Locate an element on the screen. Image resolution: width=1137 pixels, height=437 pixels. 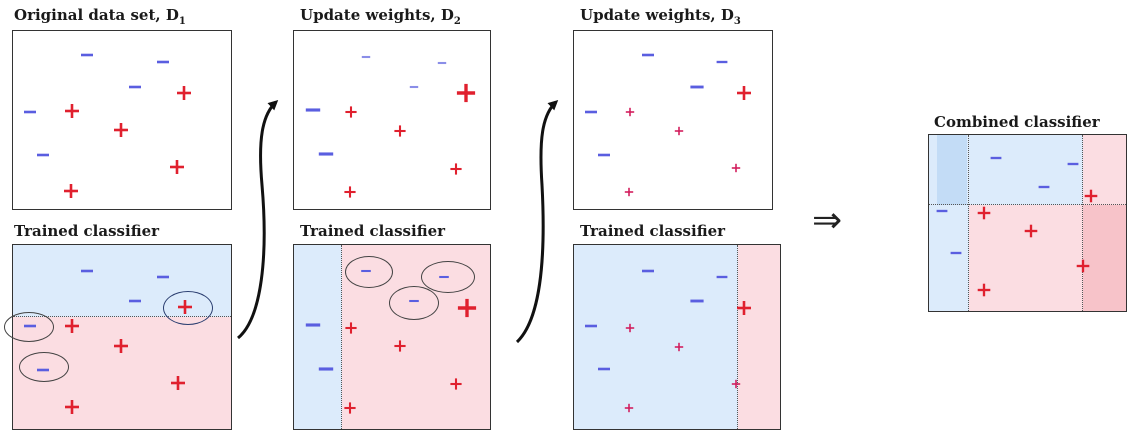
title-update-weights-d3: Update weights, D3 is located at coordinates (660, 16).